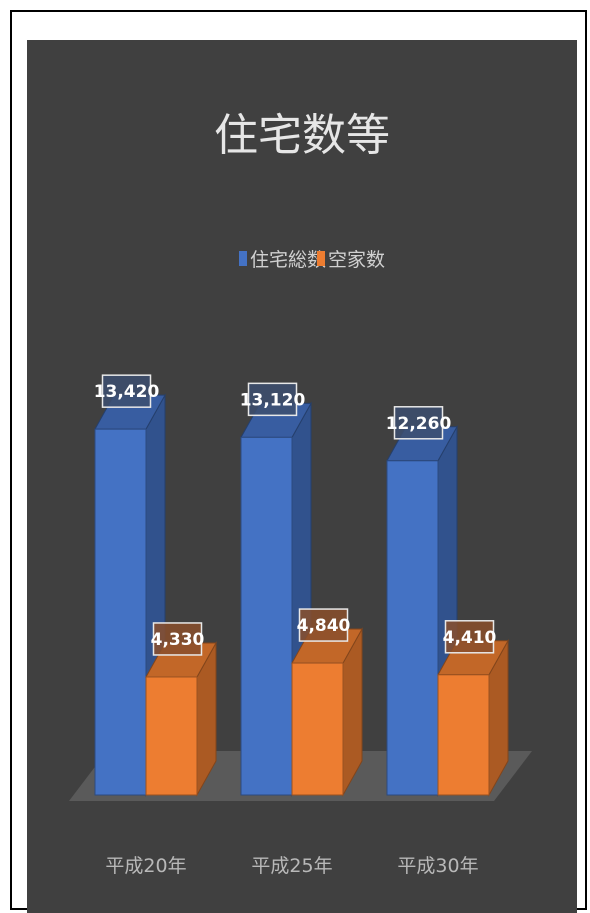 The image size is (590, 913). I want to click on svg-text: 13,120, so click(273, 400).